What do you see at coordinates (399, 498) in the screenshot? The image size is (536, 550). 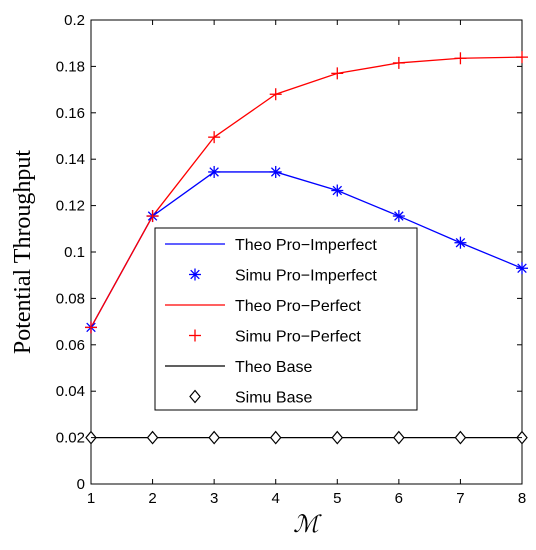 I see `x-tick-label-5: 6` at bounding box center [399, 498].